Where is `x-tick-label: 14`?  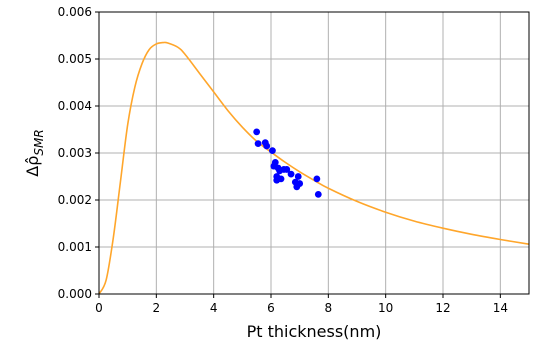 x-tick-label: 14 is located at coordinates (500, 308).